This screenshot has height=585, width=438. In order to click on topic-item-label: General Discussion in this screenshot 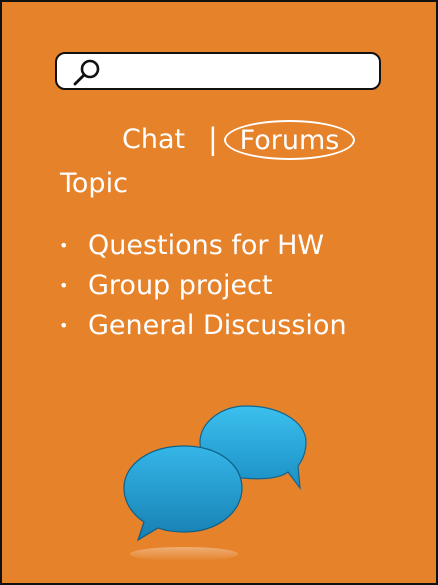, I will do `click(217, 325)`.